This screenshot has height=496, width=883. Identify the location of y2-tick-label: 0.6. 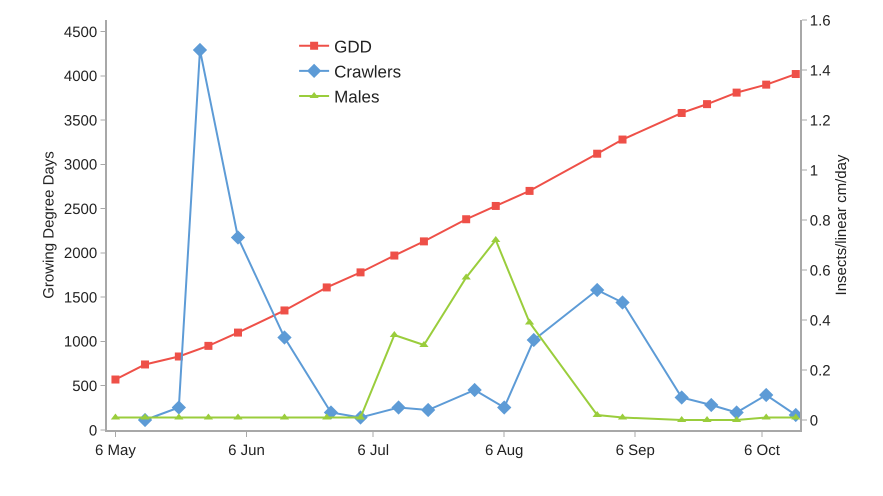
(820, 271).